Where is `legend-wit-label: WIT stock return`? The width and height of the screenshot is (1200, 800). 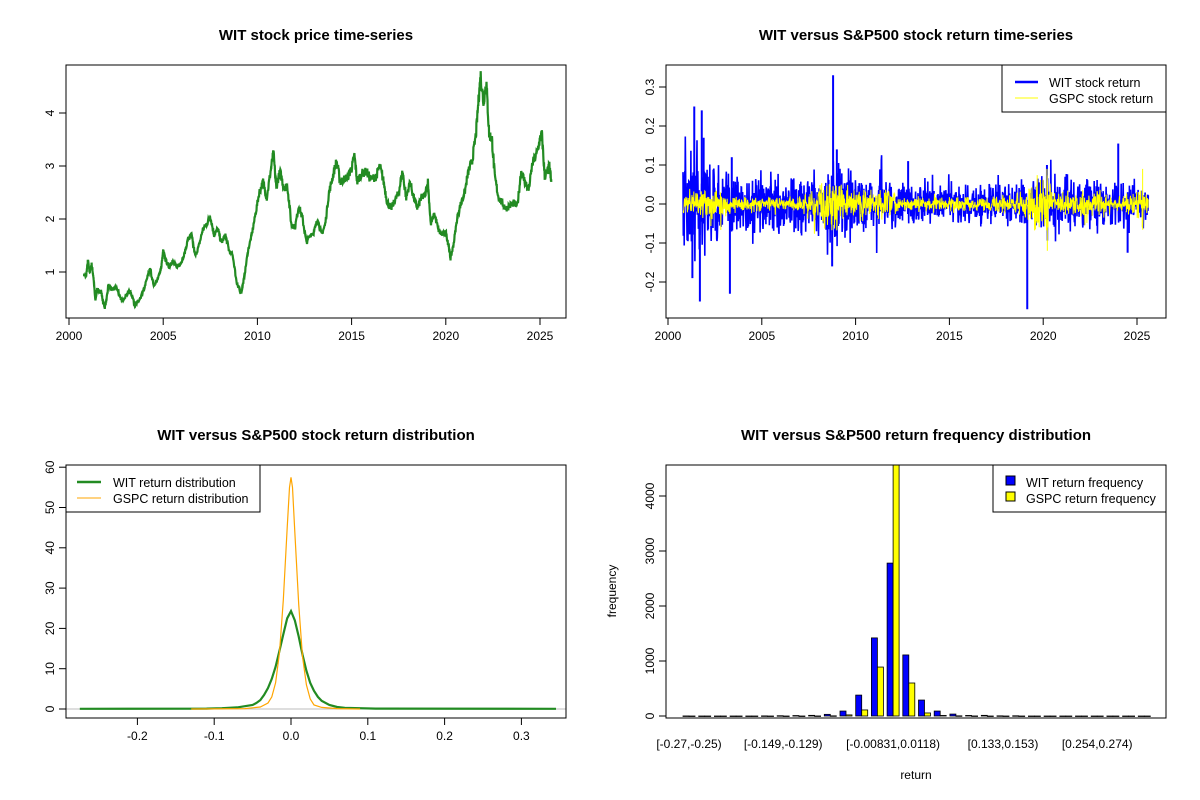
legend-wit-label: WIT stock return is located at coordinates (1095, 83).